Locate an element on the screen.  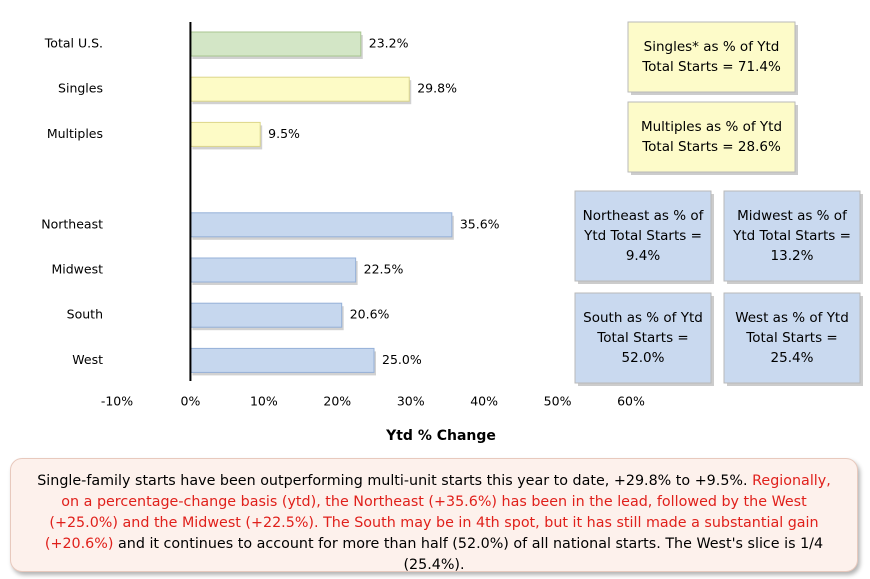
y-tick-label: Singles is located at coordinates (80, 88).